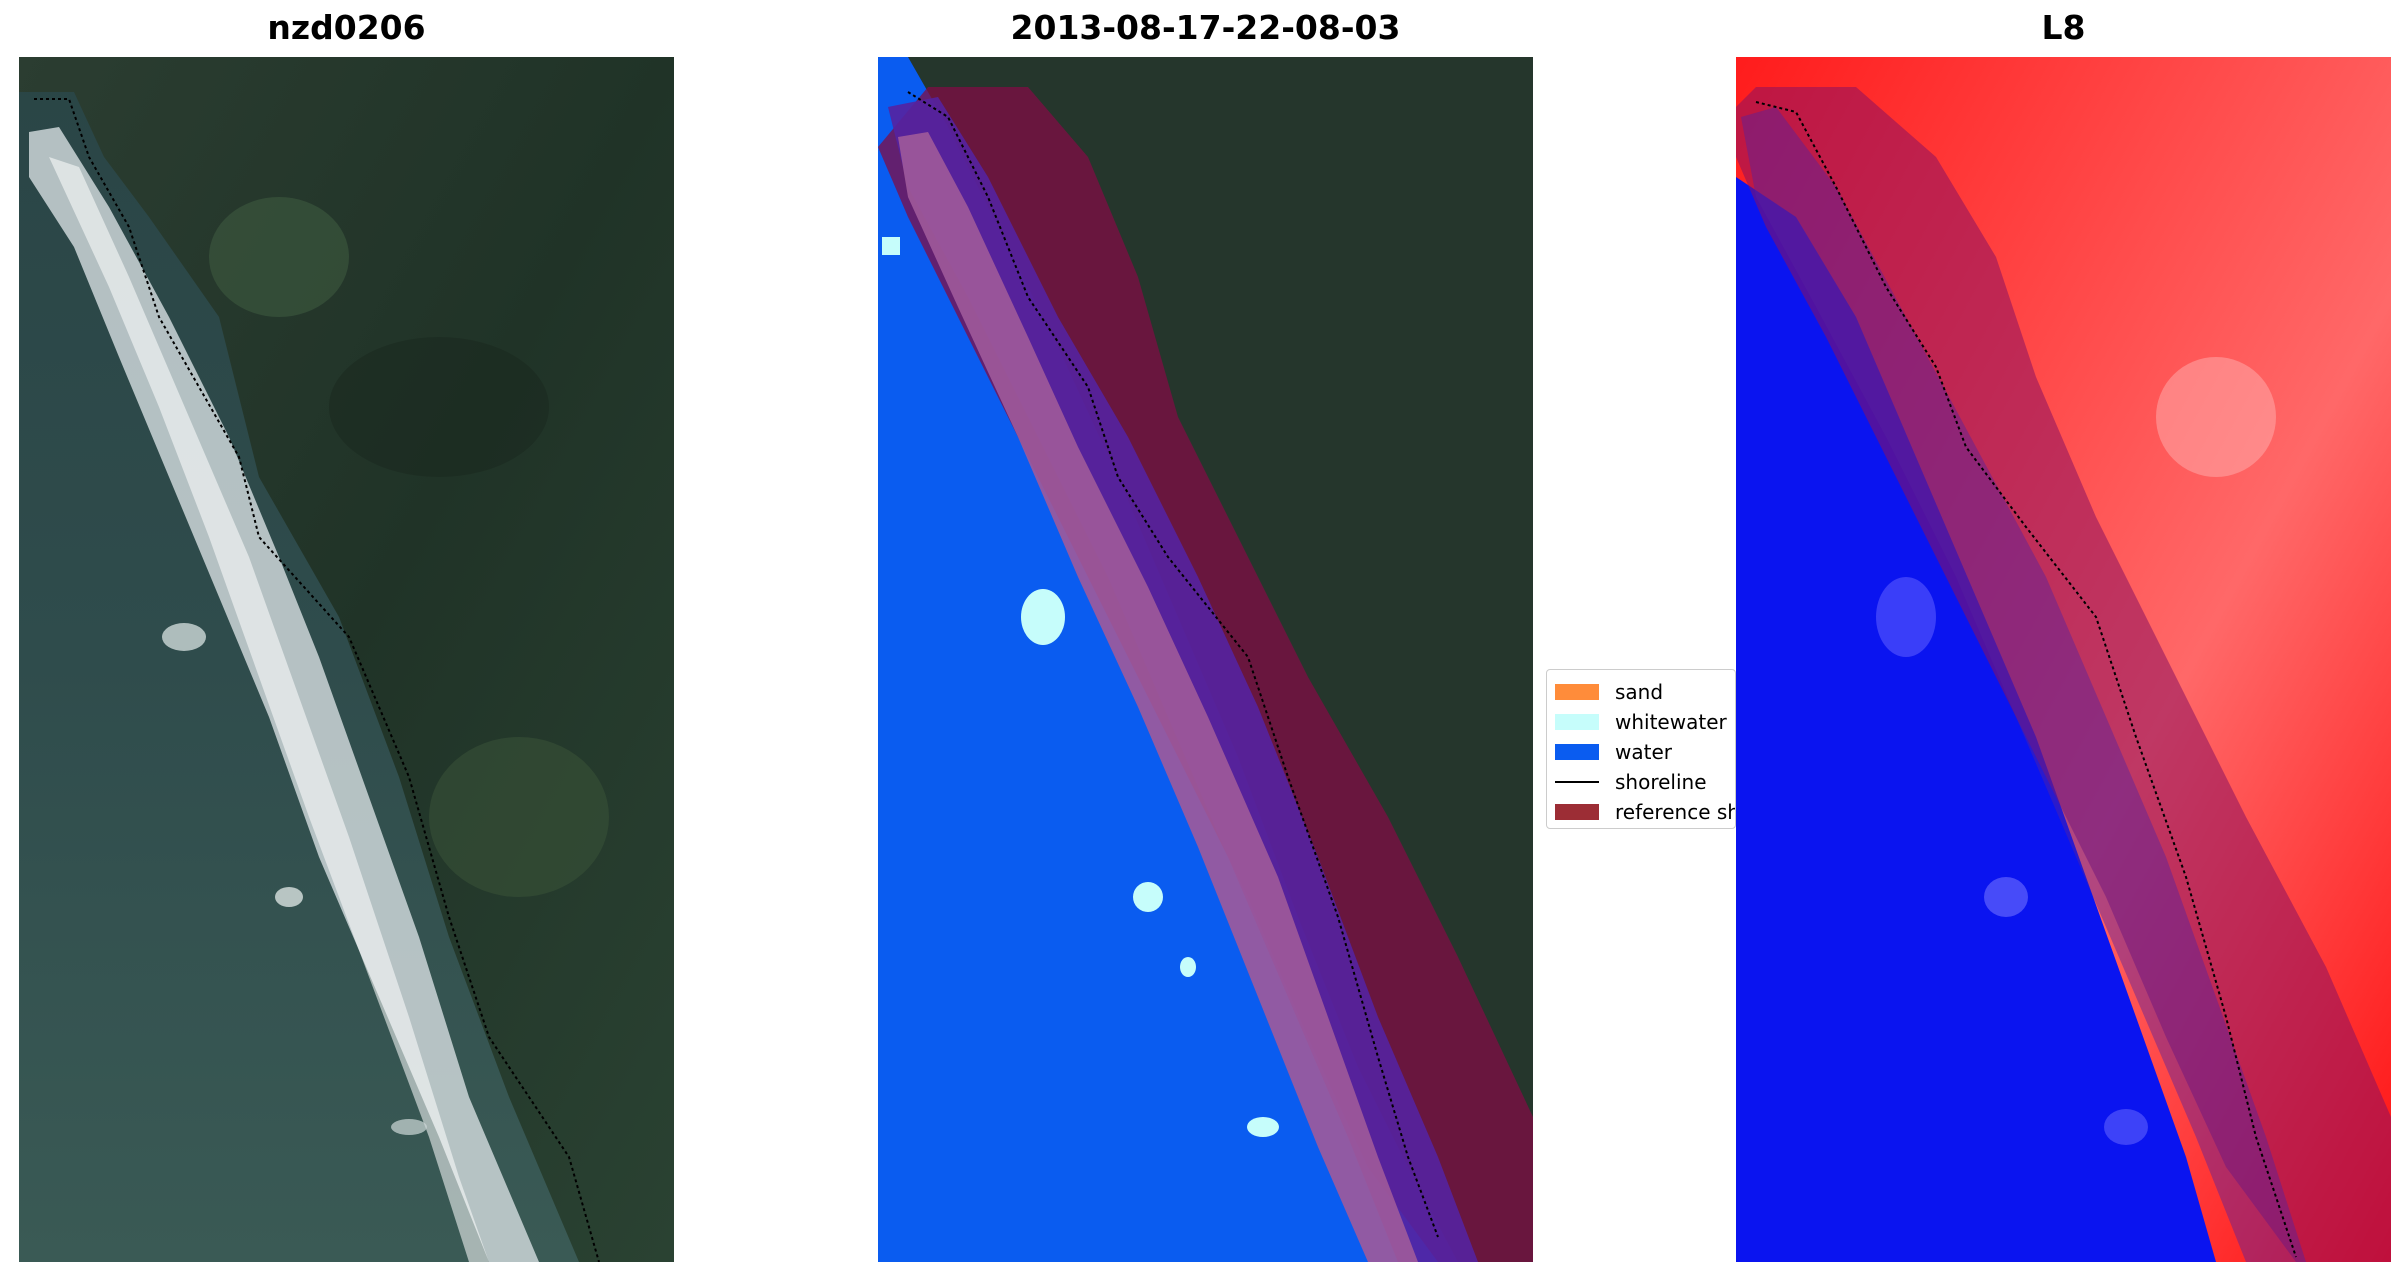 The width and height of the screenshot is (2408, 1283). What do you see at coordinates (1643, 752) in the screenshot?
I see `legend-label-water: water` at bounding box center [1643, 752].